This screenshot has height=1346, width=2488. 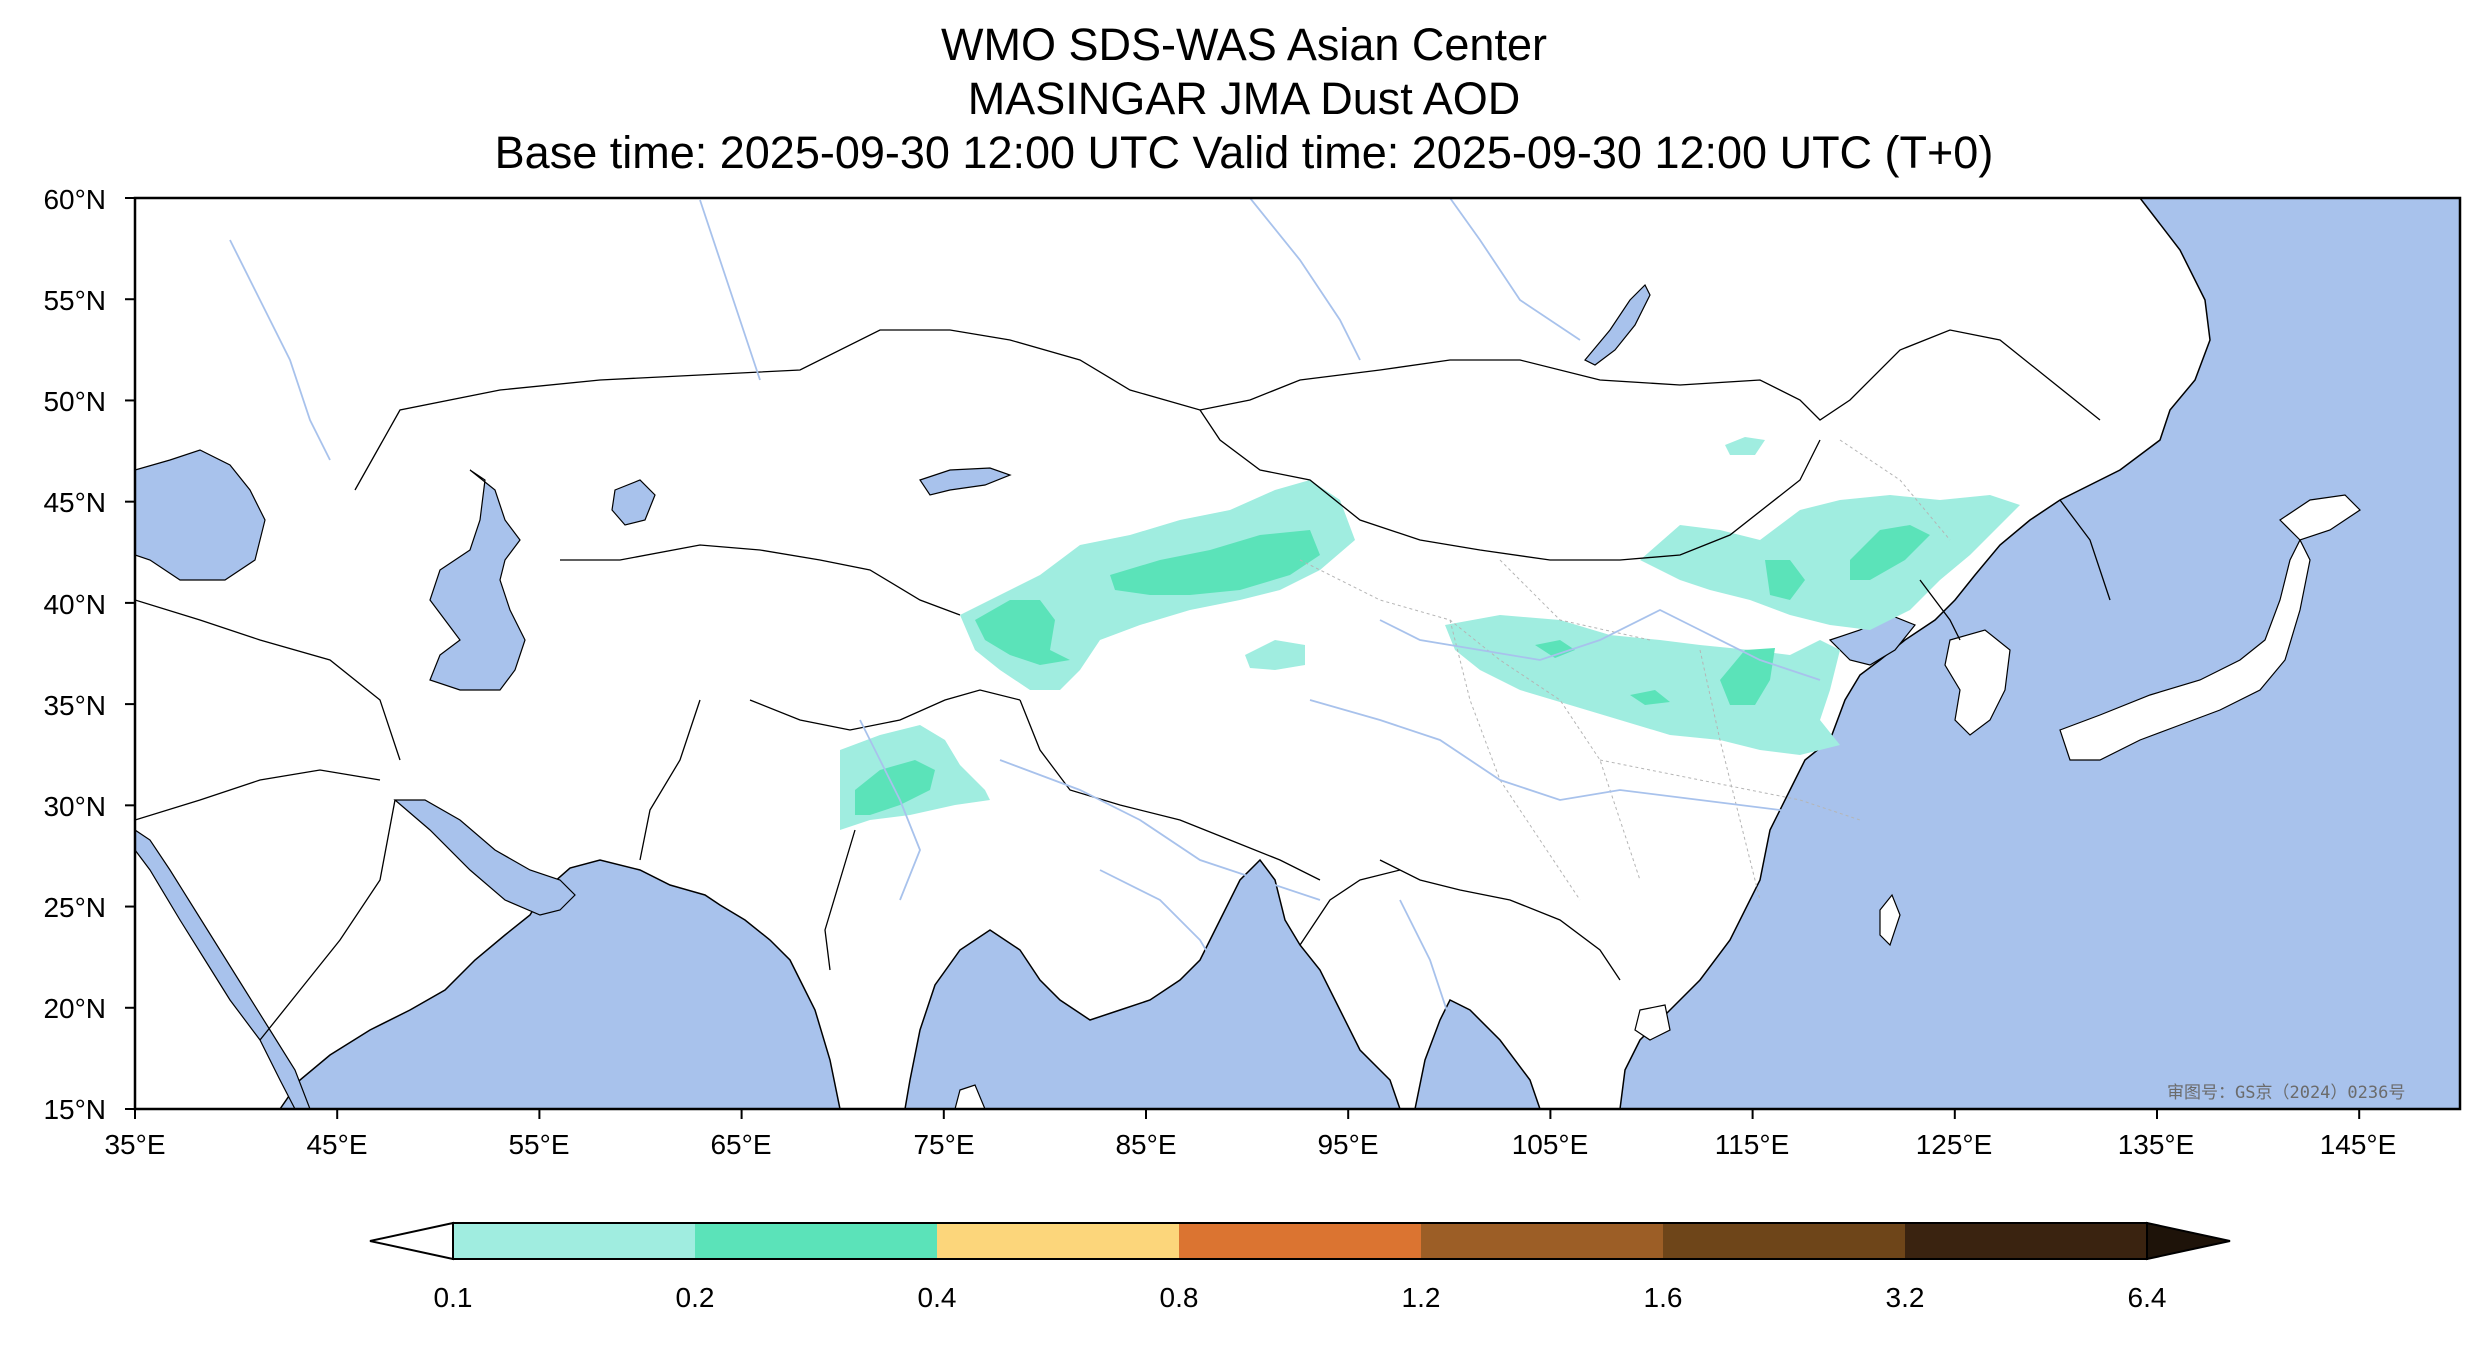 I want to click on map-credit-text: 审图号：GS京（2024）0236号, so click(x=2286, y=1093).